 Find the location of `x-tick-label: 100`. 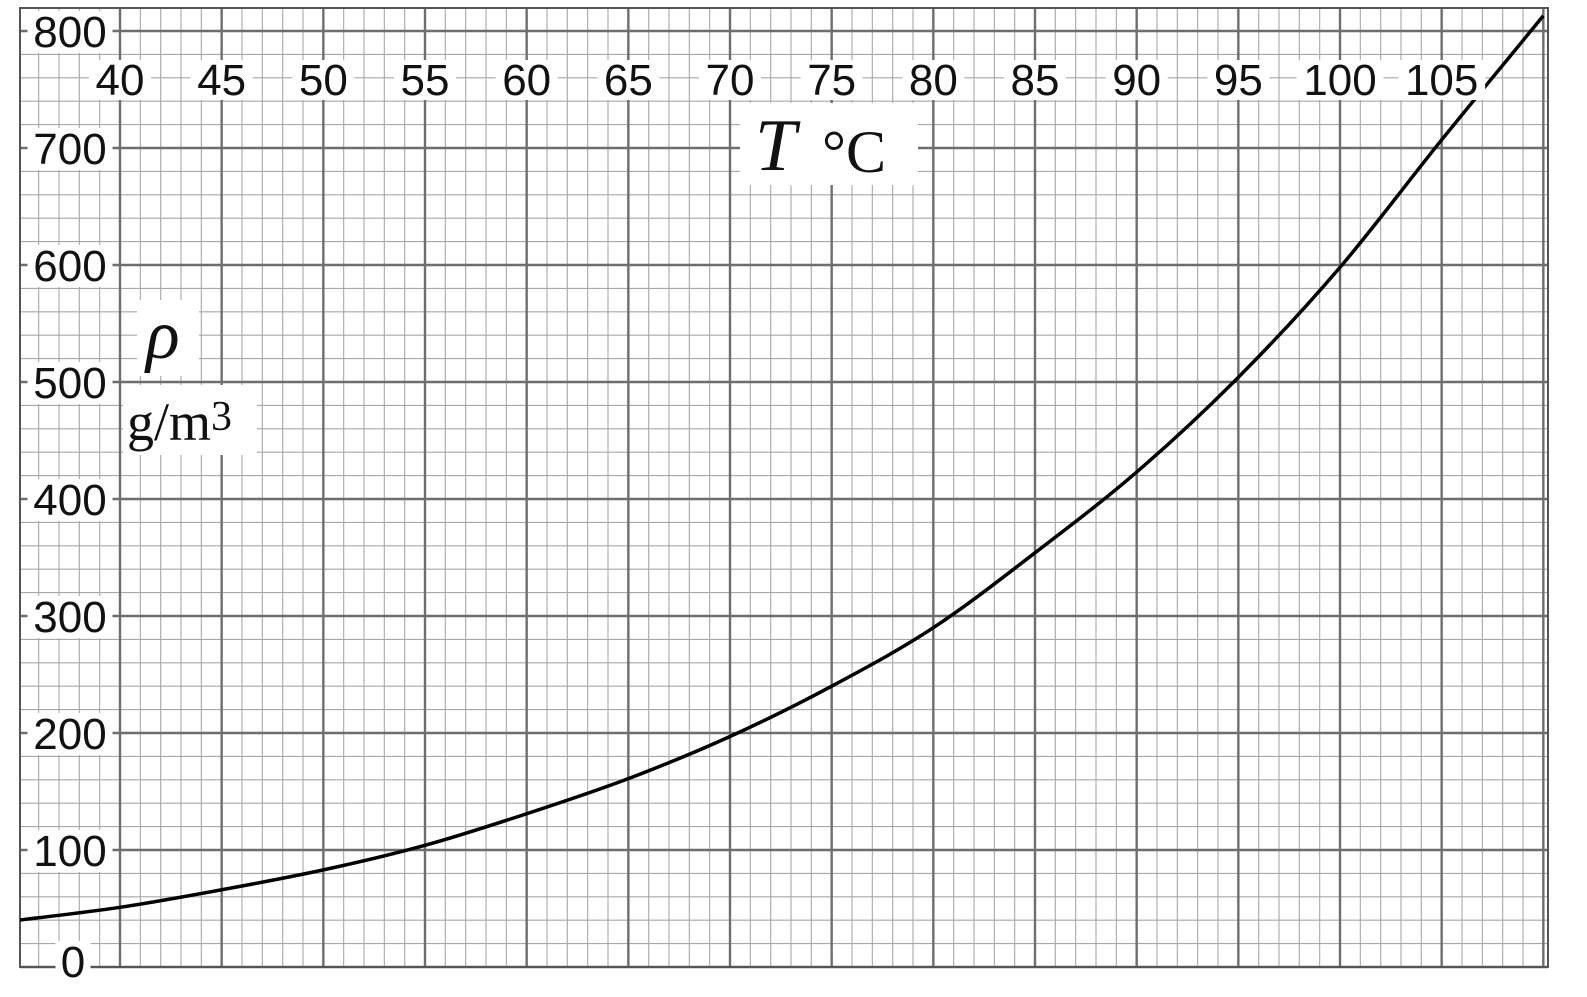

x-tick-label: 100 is located at coordinates (1339, 80).